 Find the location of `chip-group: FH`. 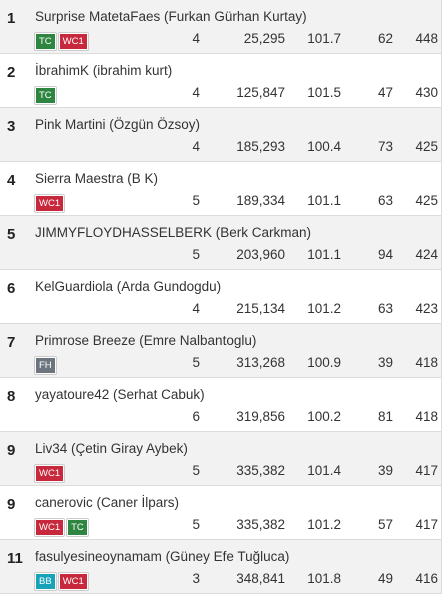

chip-group: FH is located at coordinates (45, 365).